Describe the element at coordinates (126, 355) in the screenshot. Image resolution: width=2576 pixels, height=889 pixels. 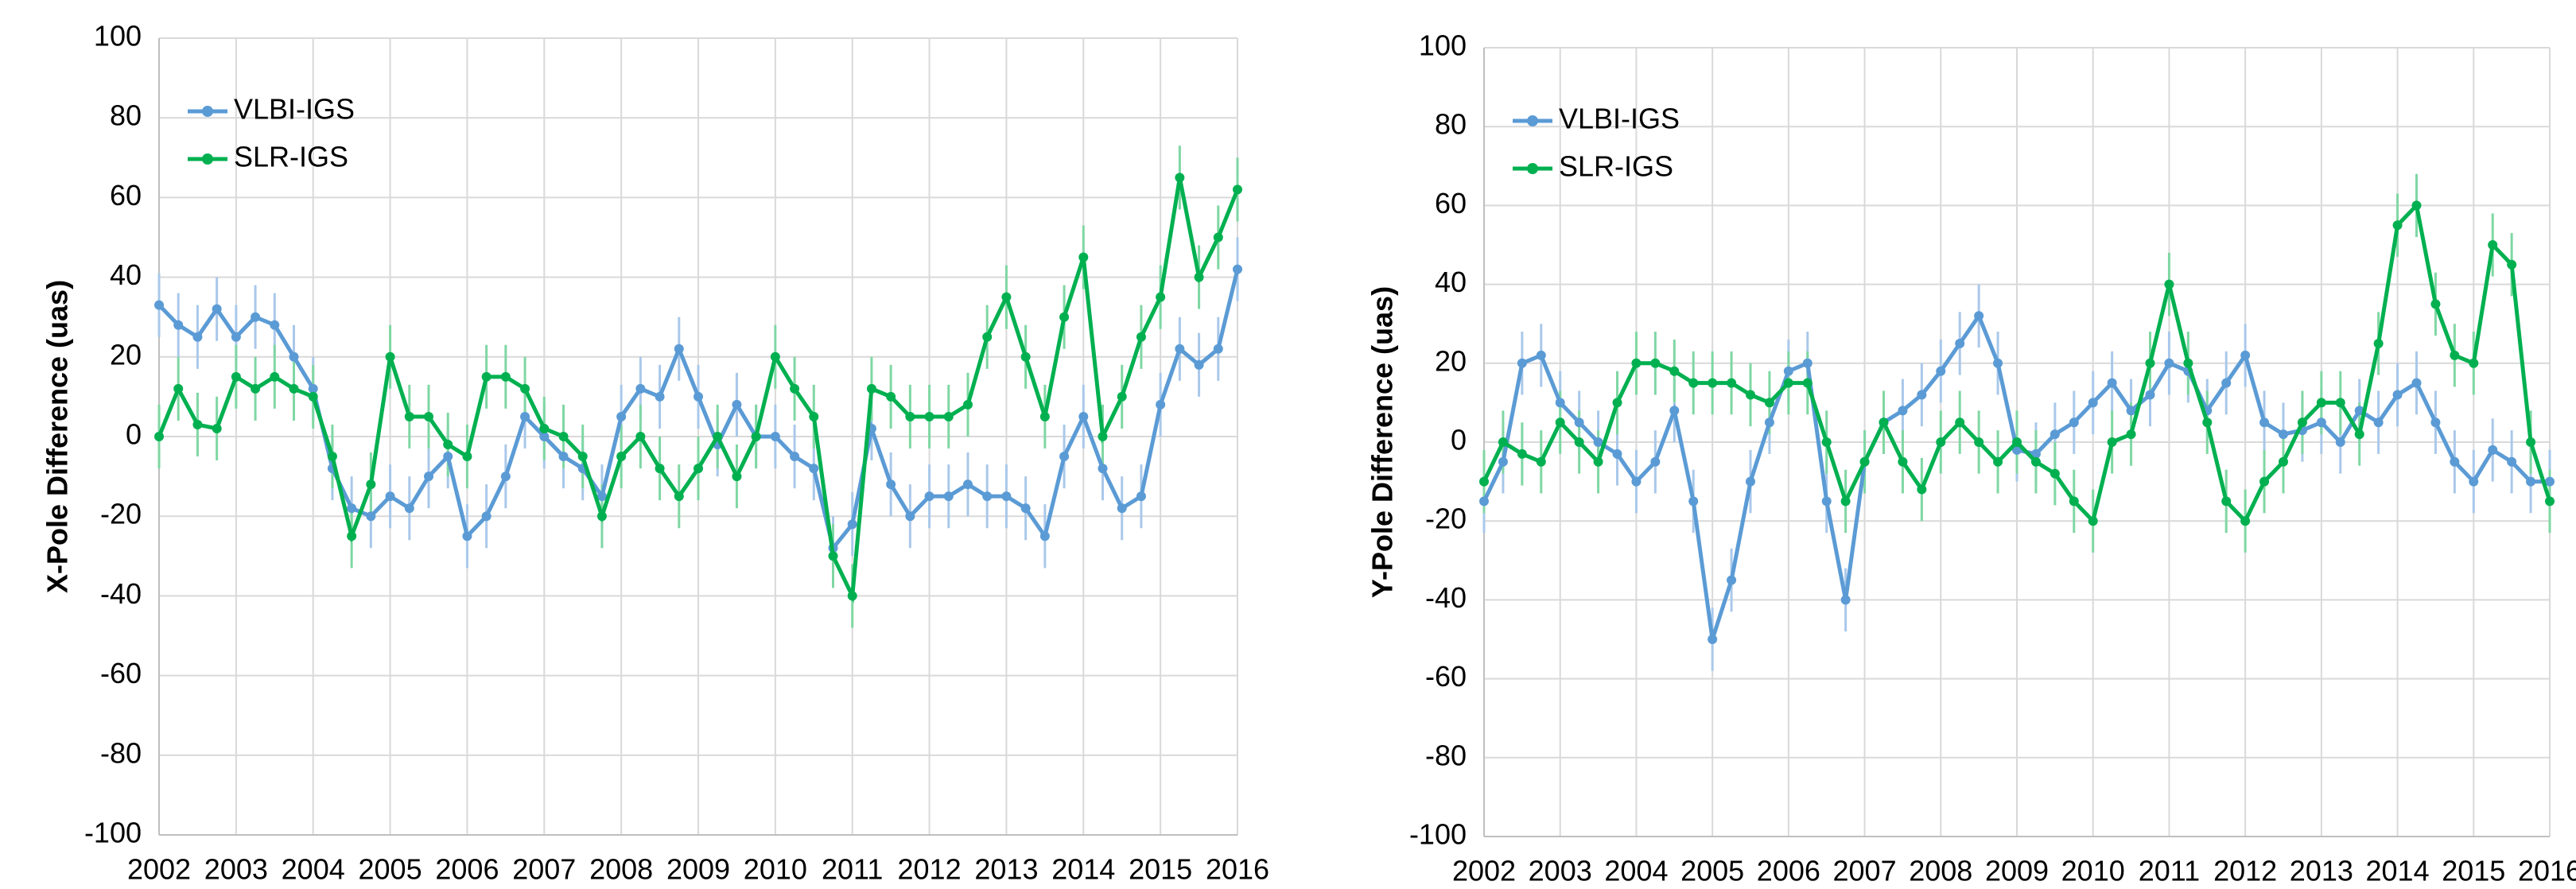
I see `y-tick-label: 20` at that location.